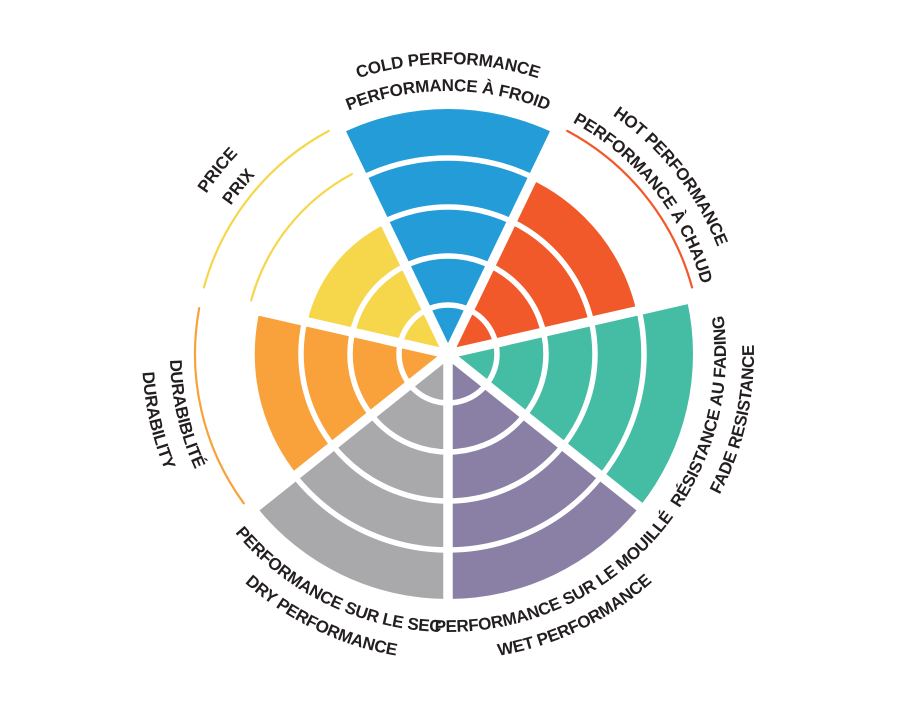 This screenshot has height=720, width=900. What do you see at coordinates (301, 237) in the screenshot?
I see `sector-price-unfilled-level-4-arc` at bounding box center [301, 237].